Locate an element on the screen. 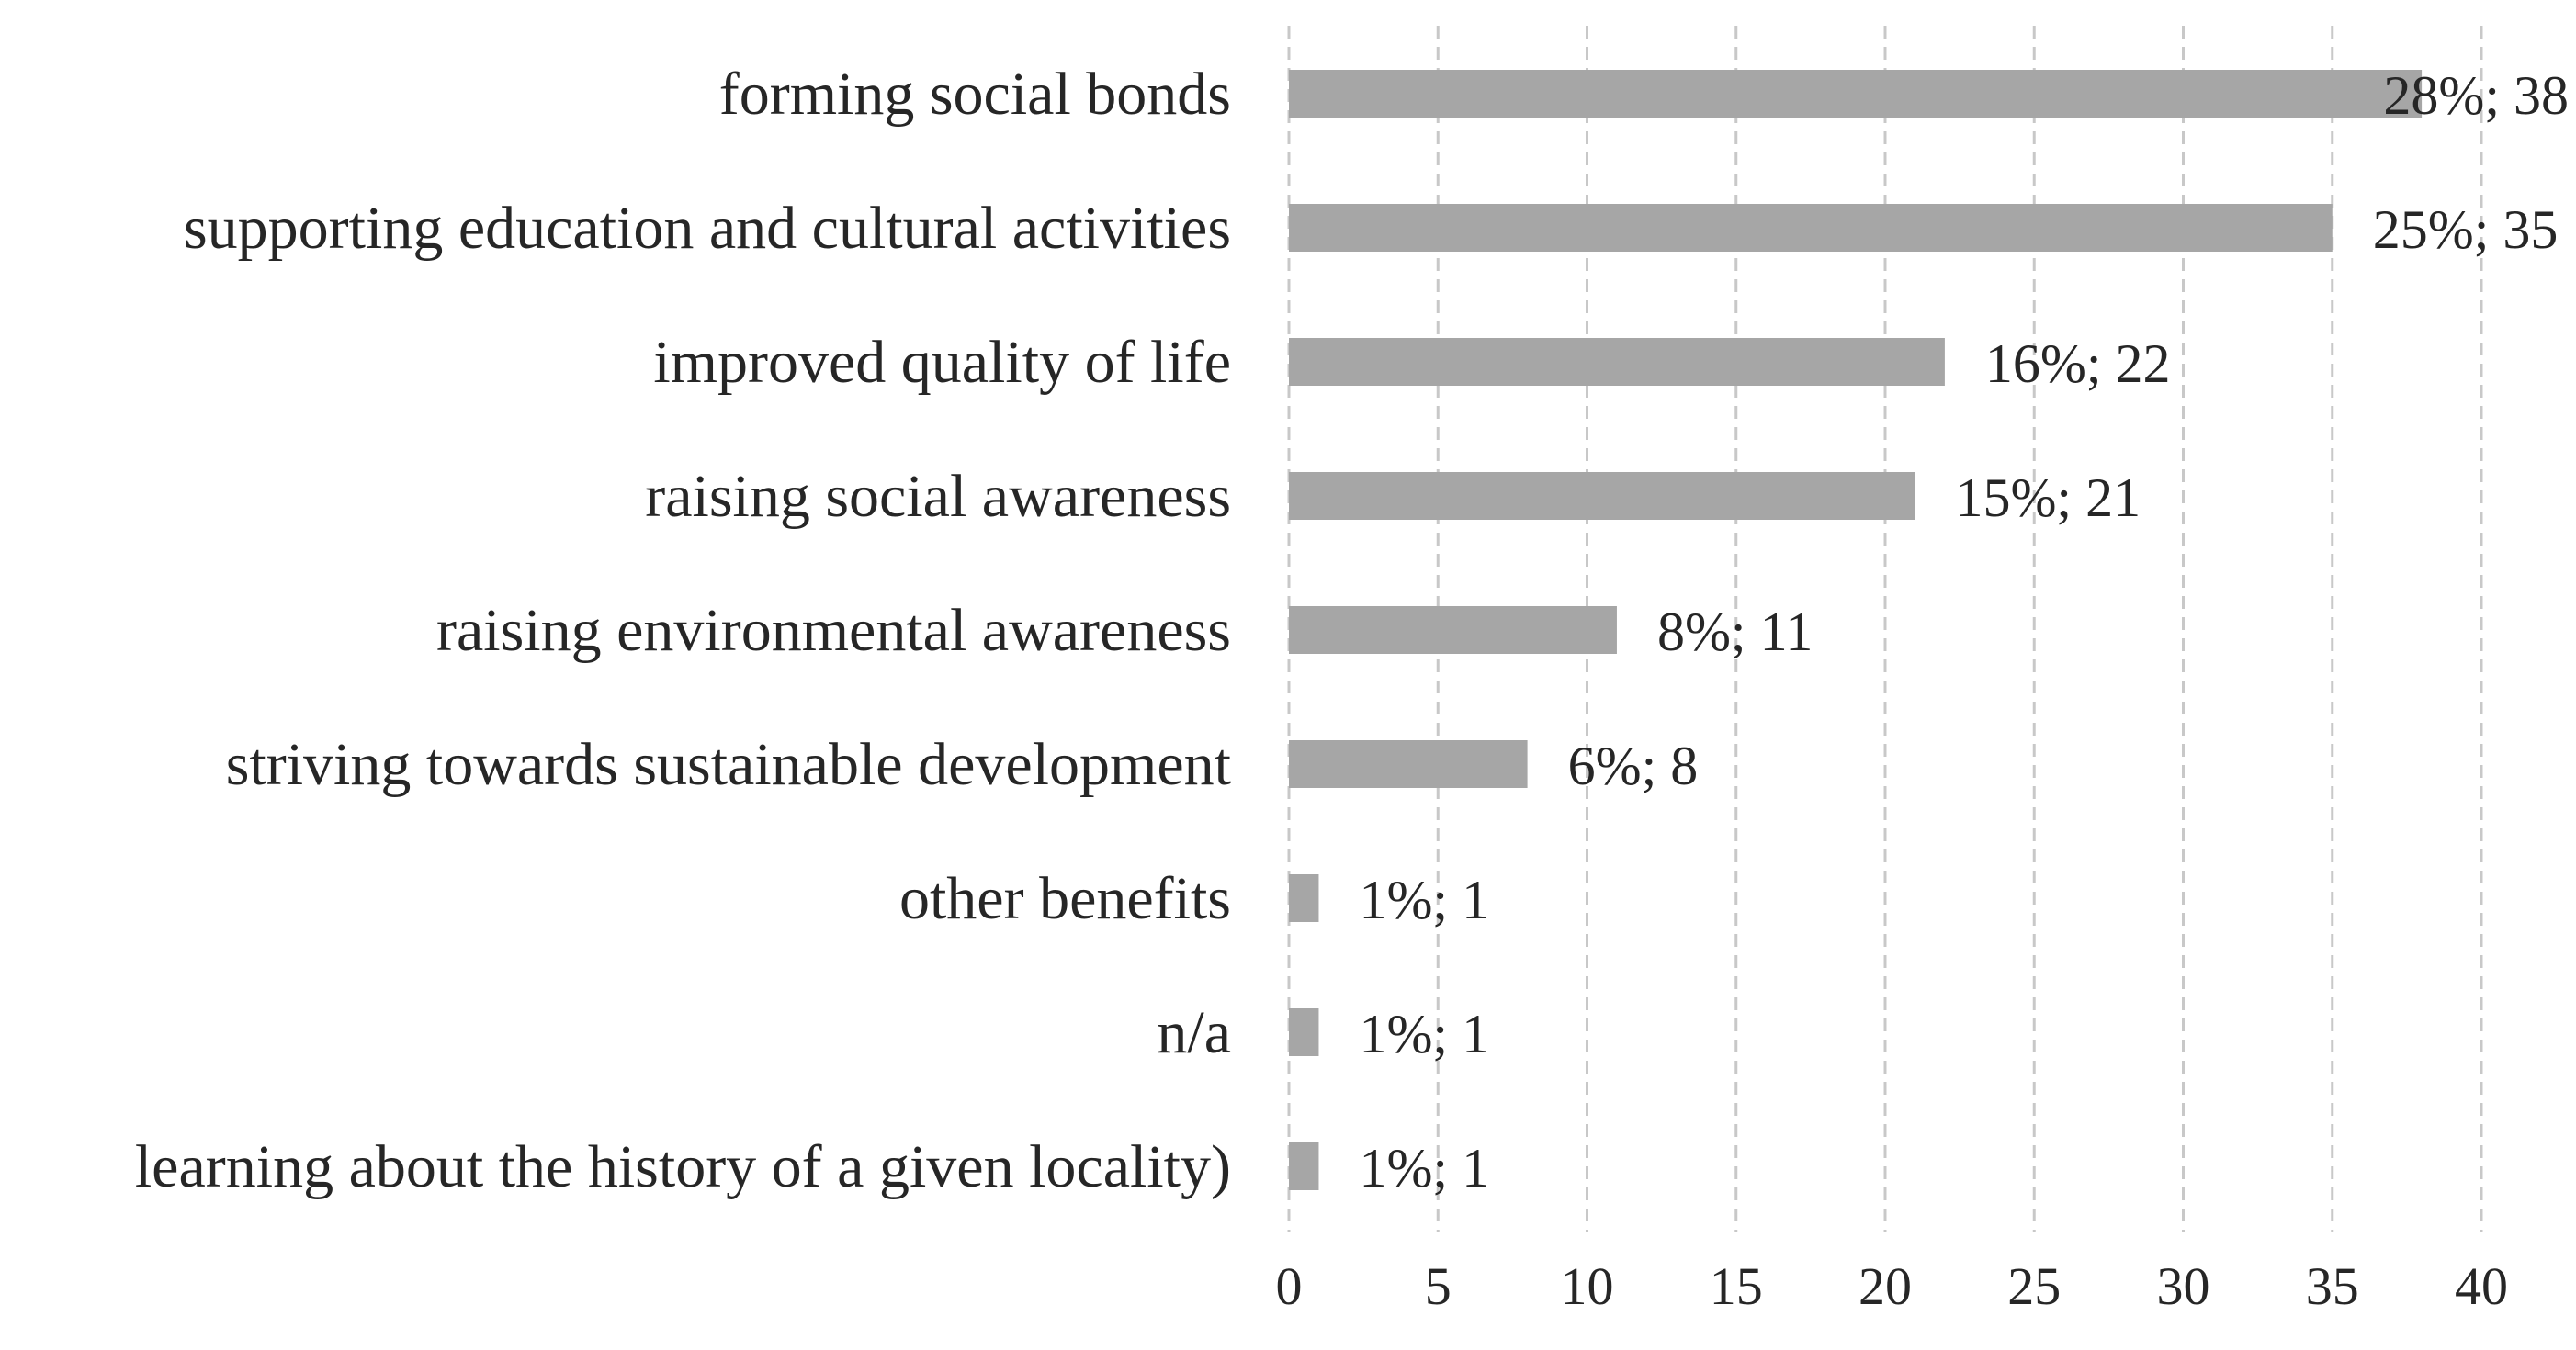 The image size is (2576, 1350). x-tick-label: 30 is located at coordinates (2183, 1286).